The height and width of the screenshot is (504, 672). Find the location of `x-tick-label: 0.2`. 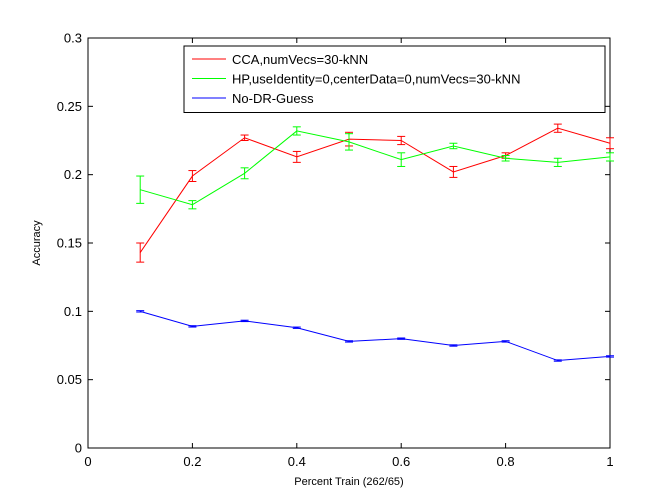

x-tick-label: 0.2 is located at coordinates (192, 461).